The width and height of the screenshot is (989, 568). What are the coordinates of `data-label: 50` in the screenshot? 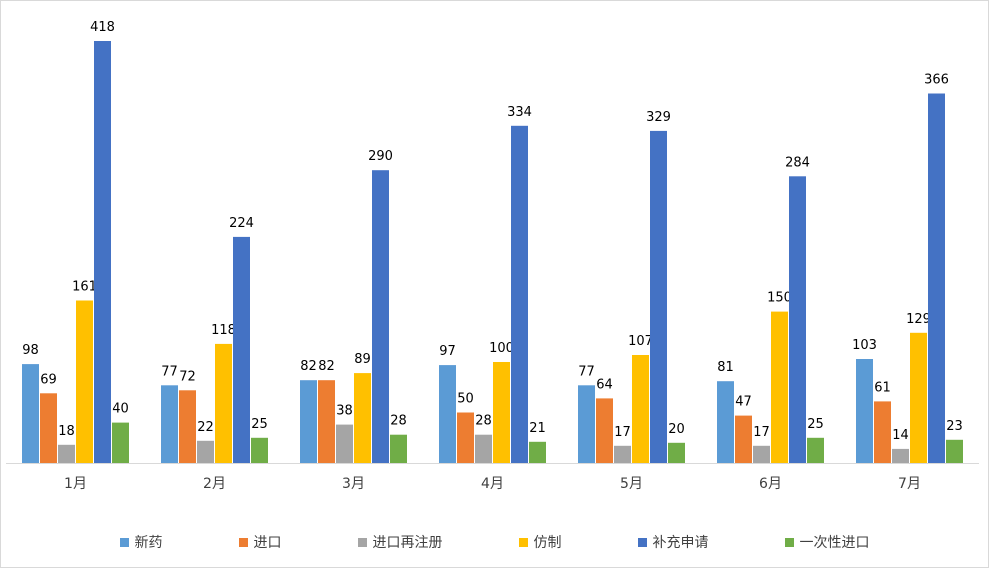 It's located at (465, 399).